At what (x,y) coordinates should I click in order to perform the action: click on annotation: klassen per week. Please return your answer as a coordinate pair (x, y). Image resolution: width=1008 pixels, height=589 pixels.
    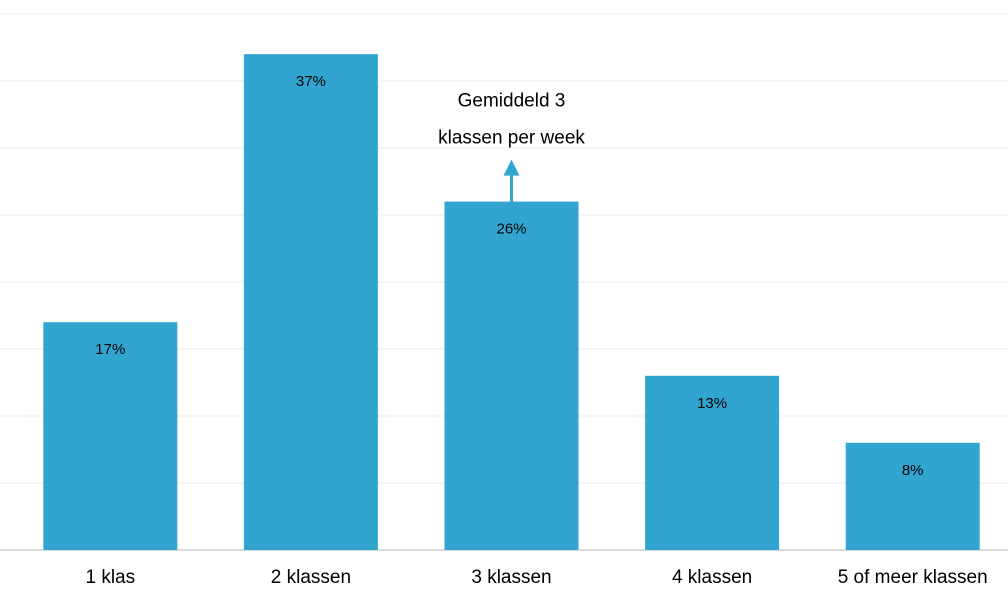
    Looking at the image, I should click on (511, 138).